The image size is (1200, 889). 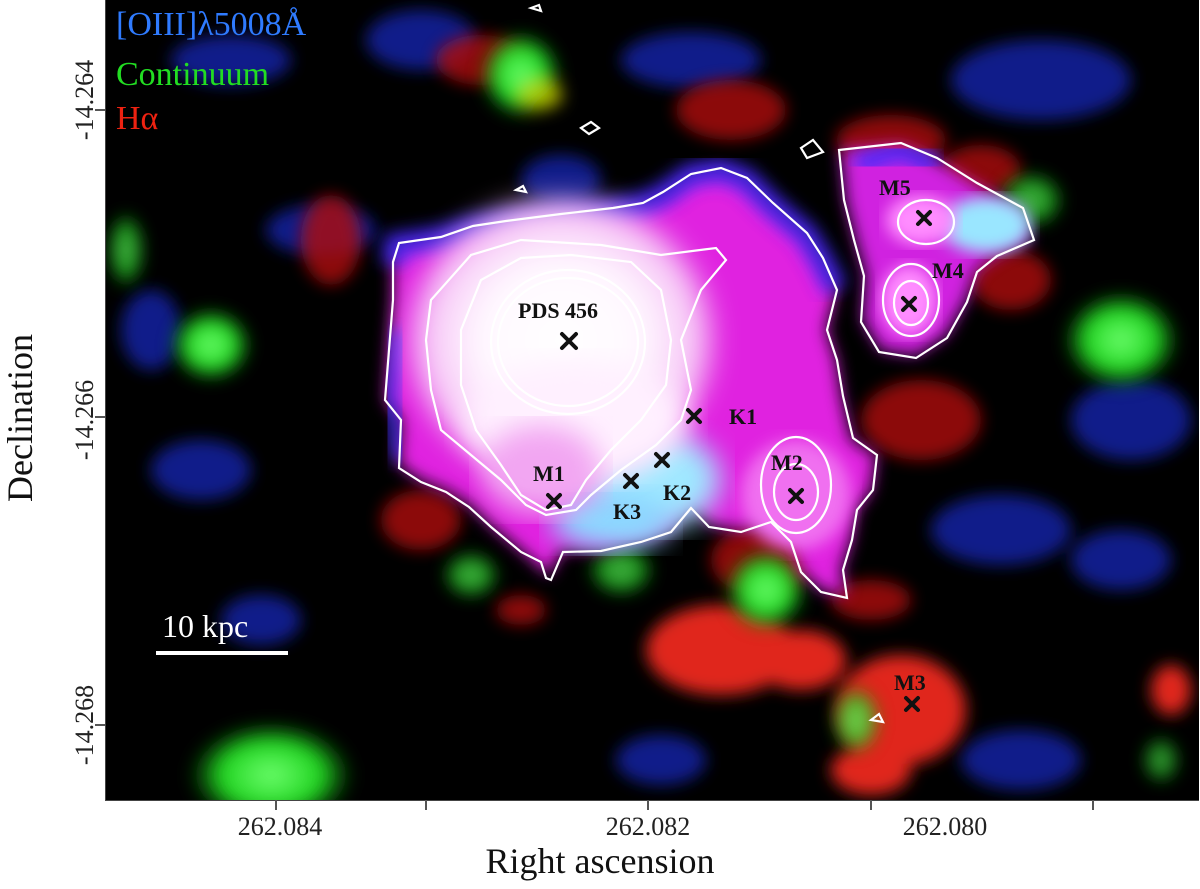 I want to click on marker-m5, so click(x=924, y=218).